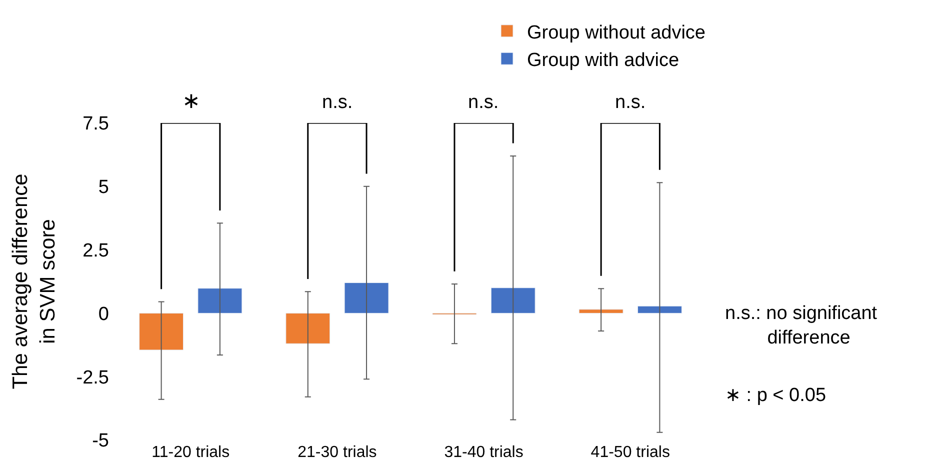 The height and width of the screenshot is (473, 951). I want to click on y-tick-label: -2.5, so click(92, 377).